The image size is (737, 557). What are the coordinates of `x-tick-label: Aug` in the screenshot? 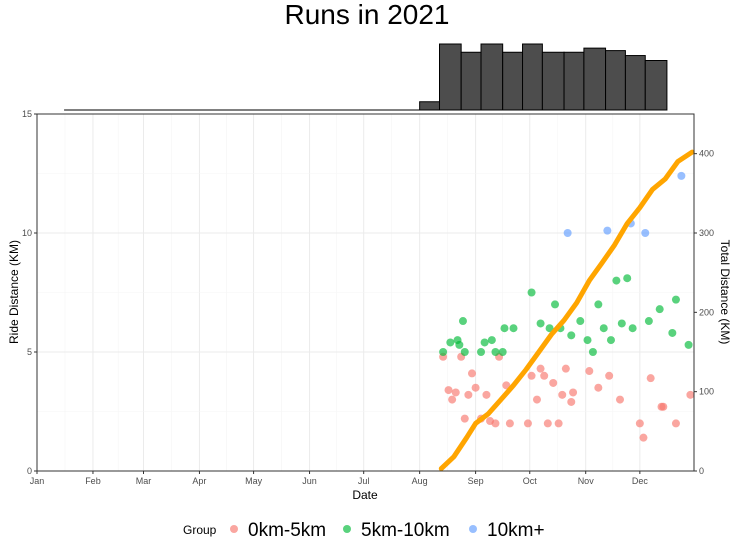 It's located at (420, 481).